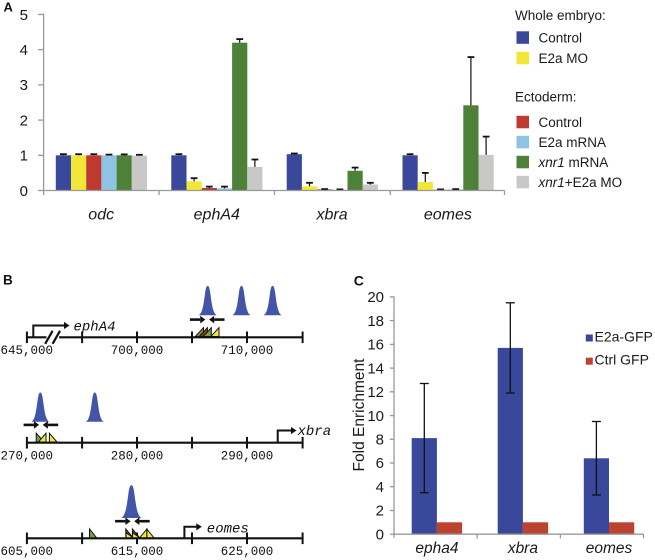 This screenshot has height=560, width=655. What do you see at coordinates (375, 297) in the screenshot?
I see `svg-text: 20` at bounding box center [375, 297].